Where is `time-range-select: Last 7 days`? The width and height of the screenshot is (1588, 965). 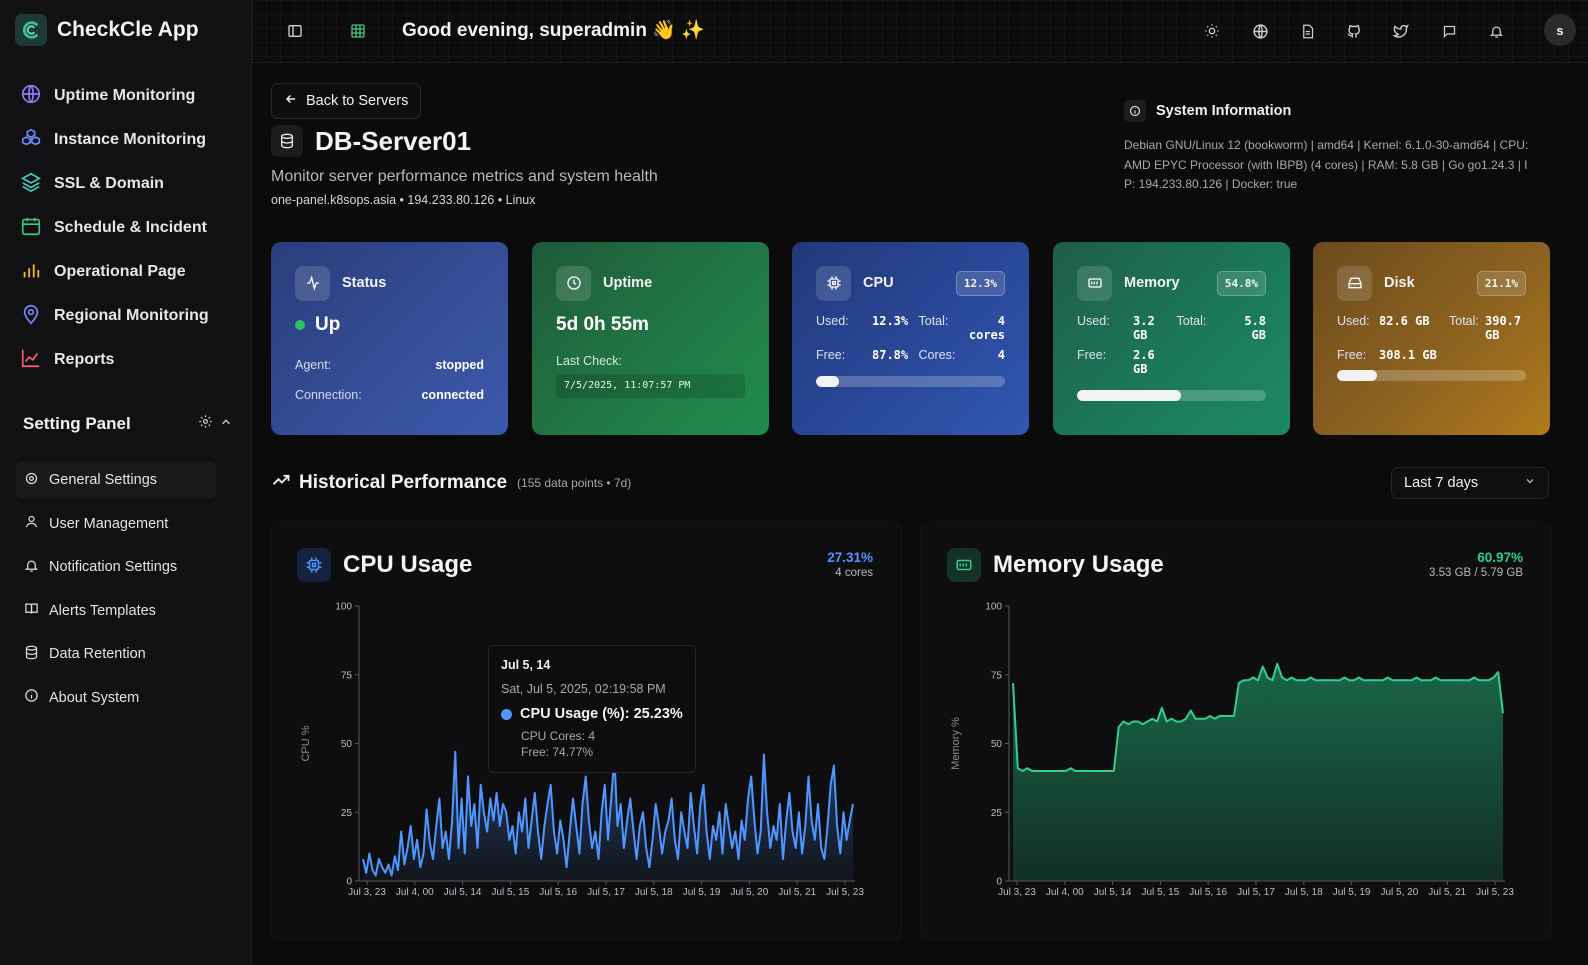
time-range-select: Last 7 days is located at coordinates (1470, 483).